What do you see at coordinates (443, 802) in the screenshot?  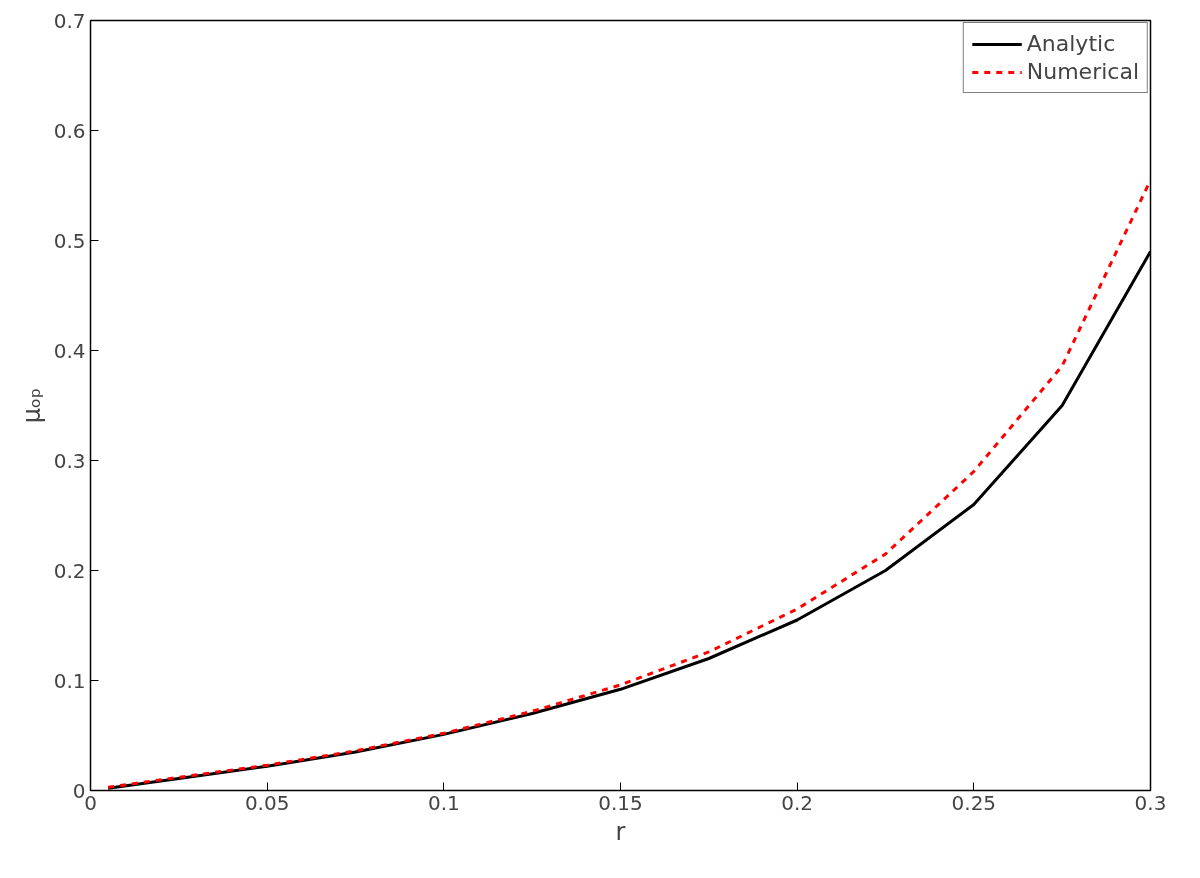 I see `x-tick-label: 0.1` at bounding box center [443, 802].